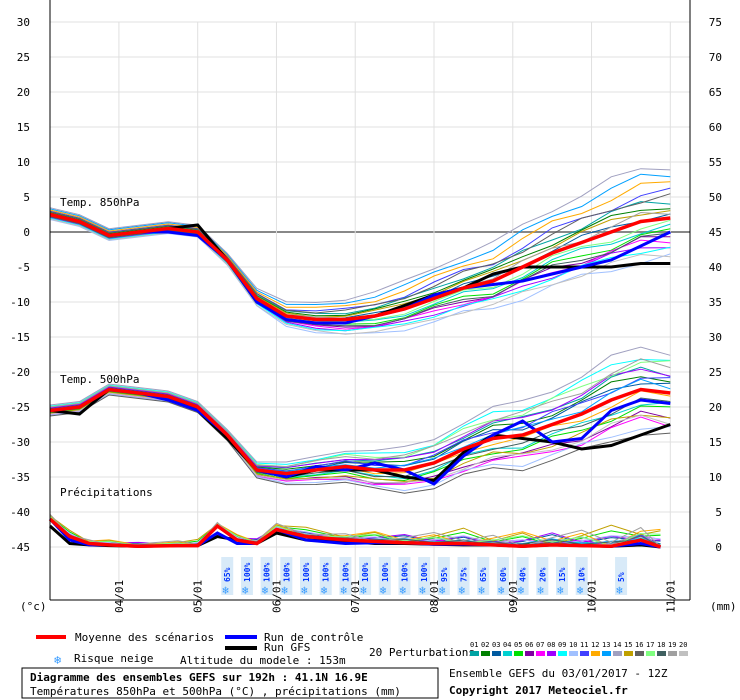 The height and width of the screenshot is (700, 740). I want to click on perturbation-id: 04, so click(507, 645).